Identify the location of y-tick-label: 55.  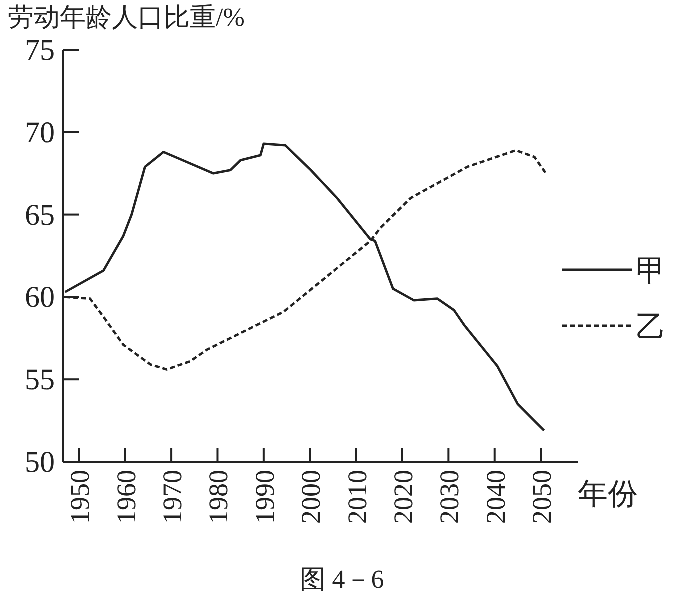
(40, 380).